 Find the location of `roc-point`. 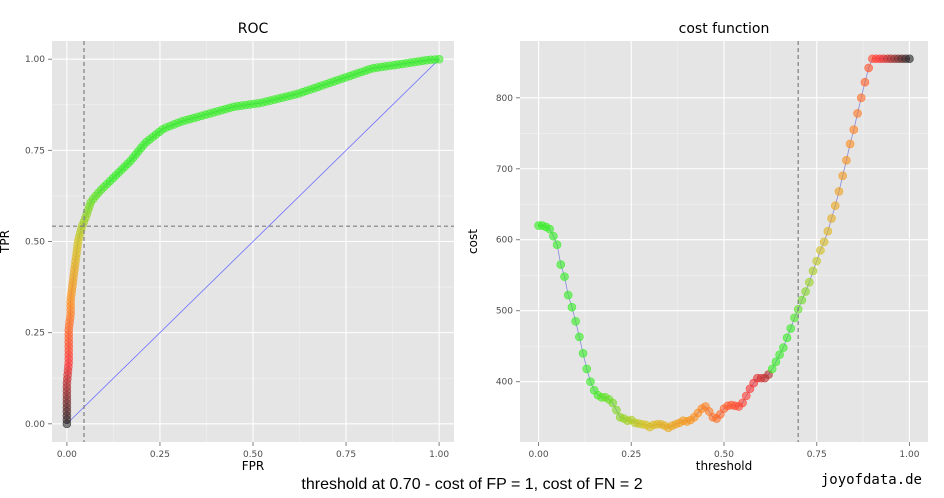

roc-point is located at coordinates (439, 59).